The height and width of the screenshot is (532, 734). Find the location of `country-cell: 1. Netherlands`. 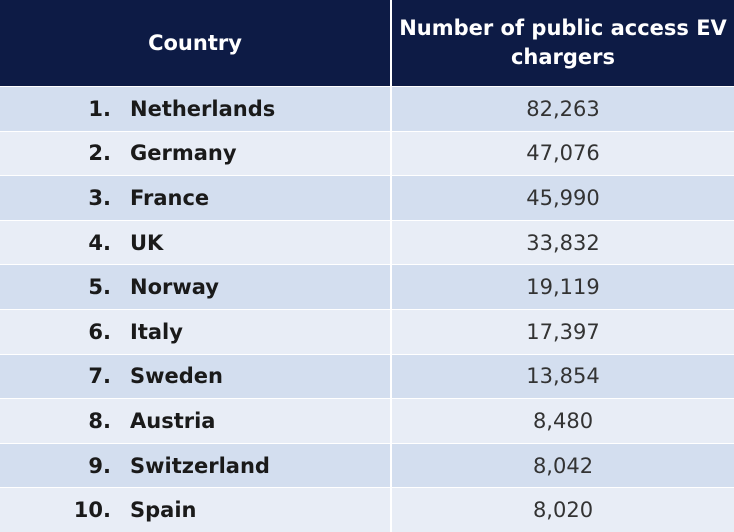

country-cell: 1. Netherlands is located at coordinates (196, 109).